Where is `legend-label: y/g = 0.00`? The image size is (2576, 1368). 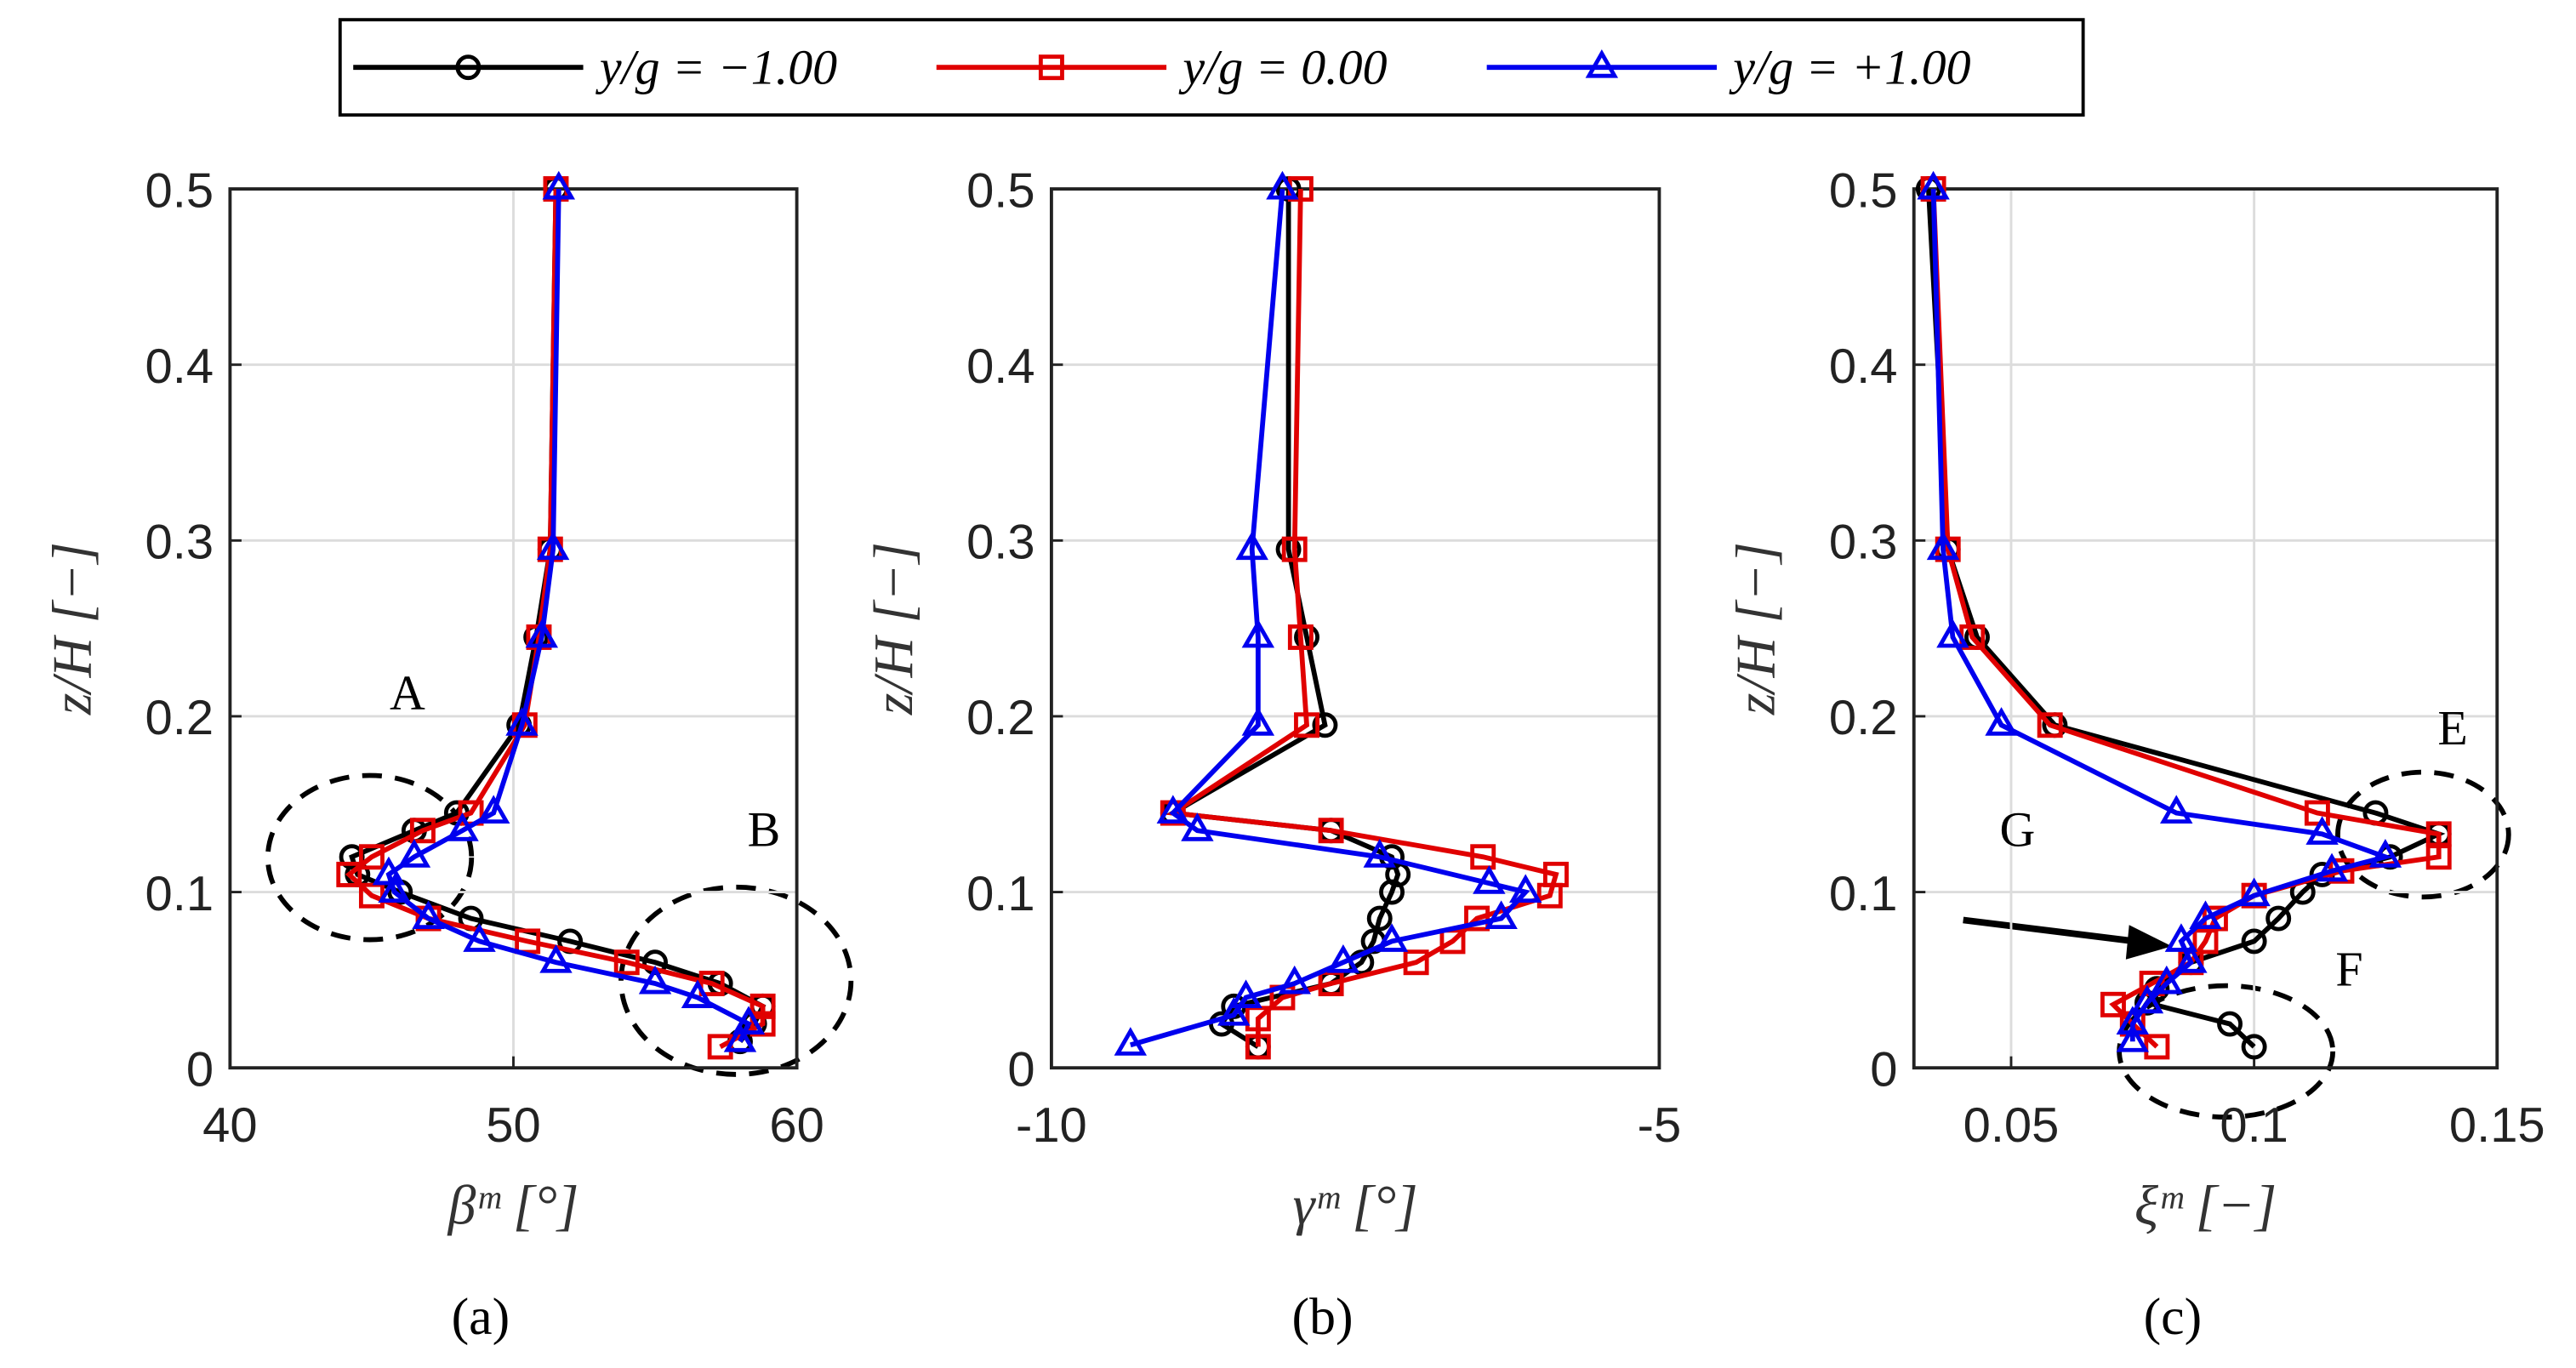 legend-label: y/g = 0.00 is located at coordinates (1282, 66).